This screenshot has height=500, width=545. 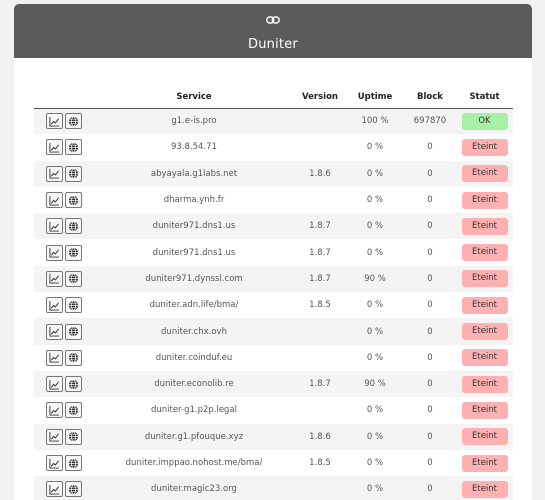 I want to click on header-service: Service, so click(x=194, y=97).